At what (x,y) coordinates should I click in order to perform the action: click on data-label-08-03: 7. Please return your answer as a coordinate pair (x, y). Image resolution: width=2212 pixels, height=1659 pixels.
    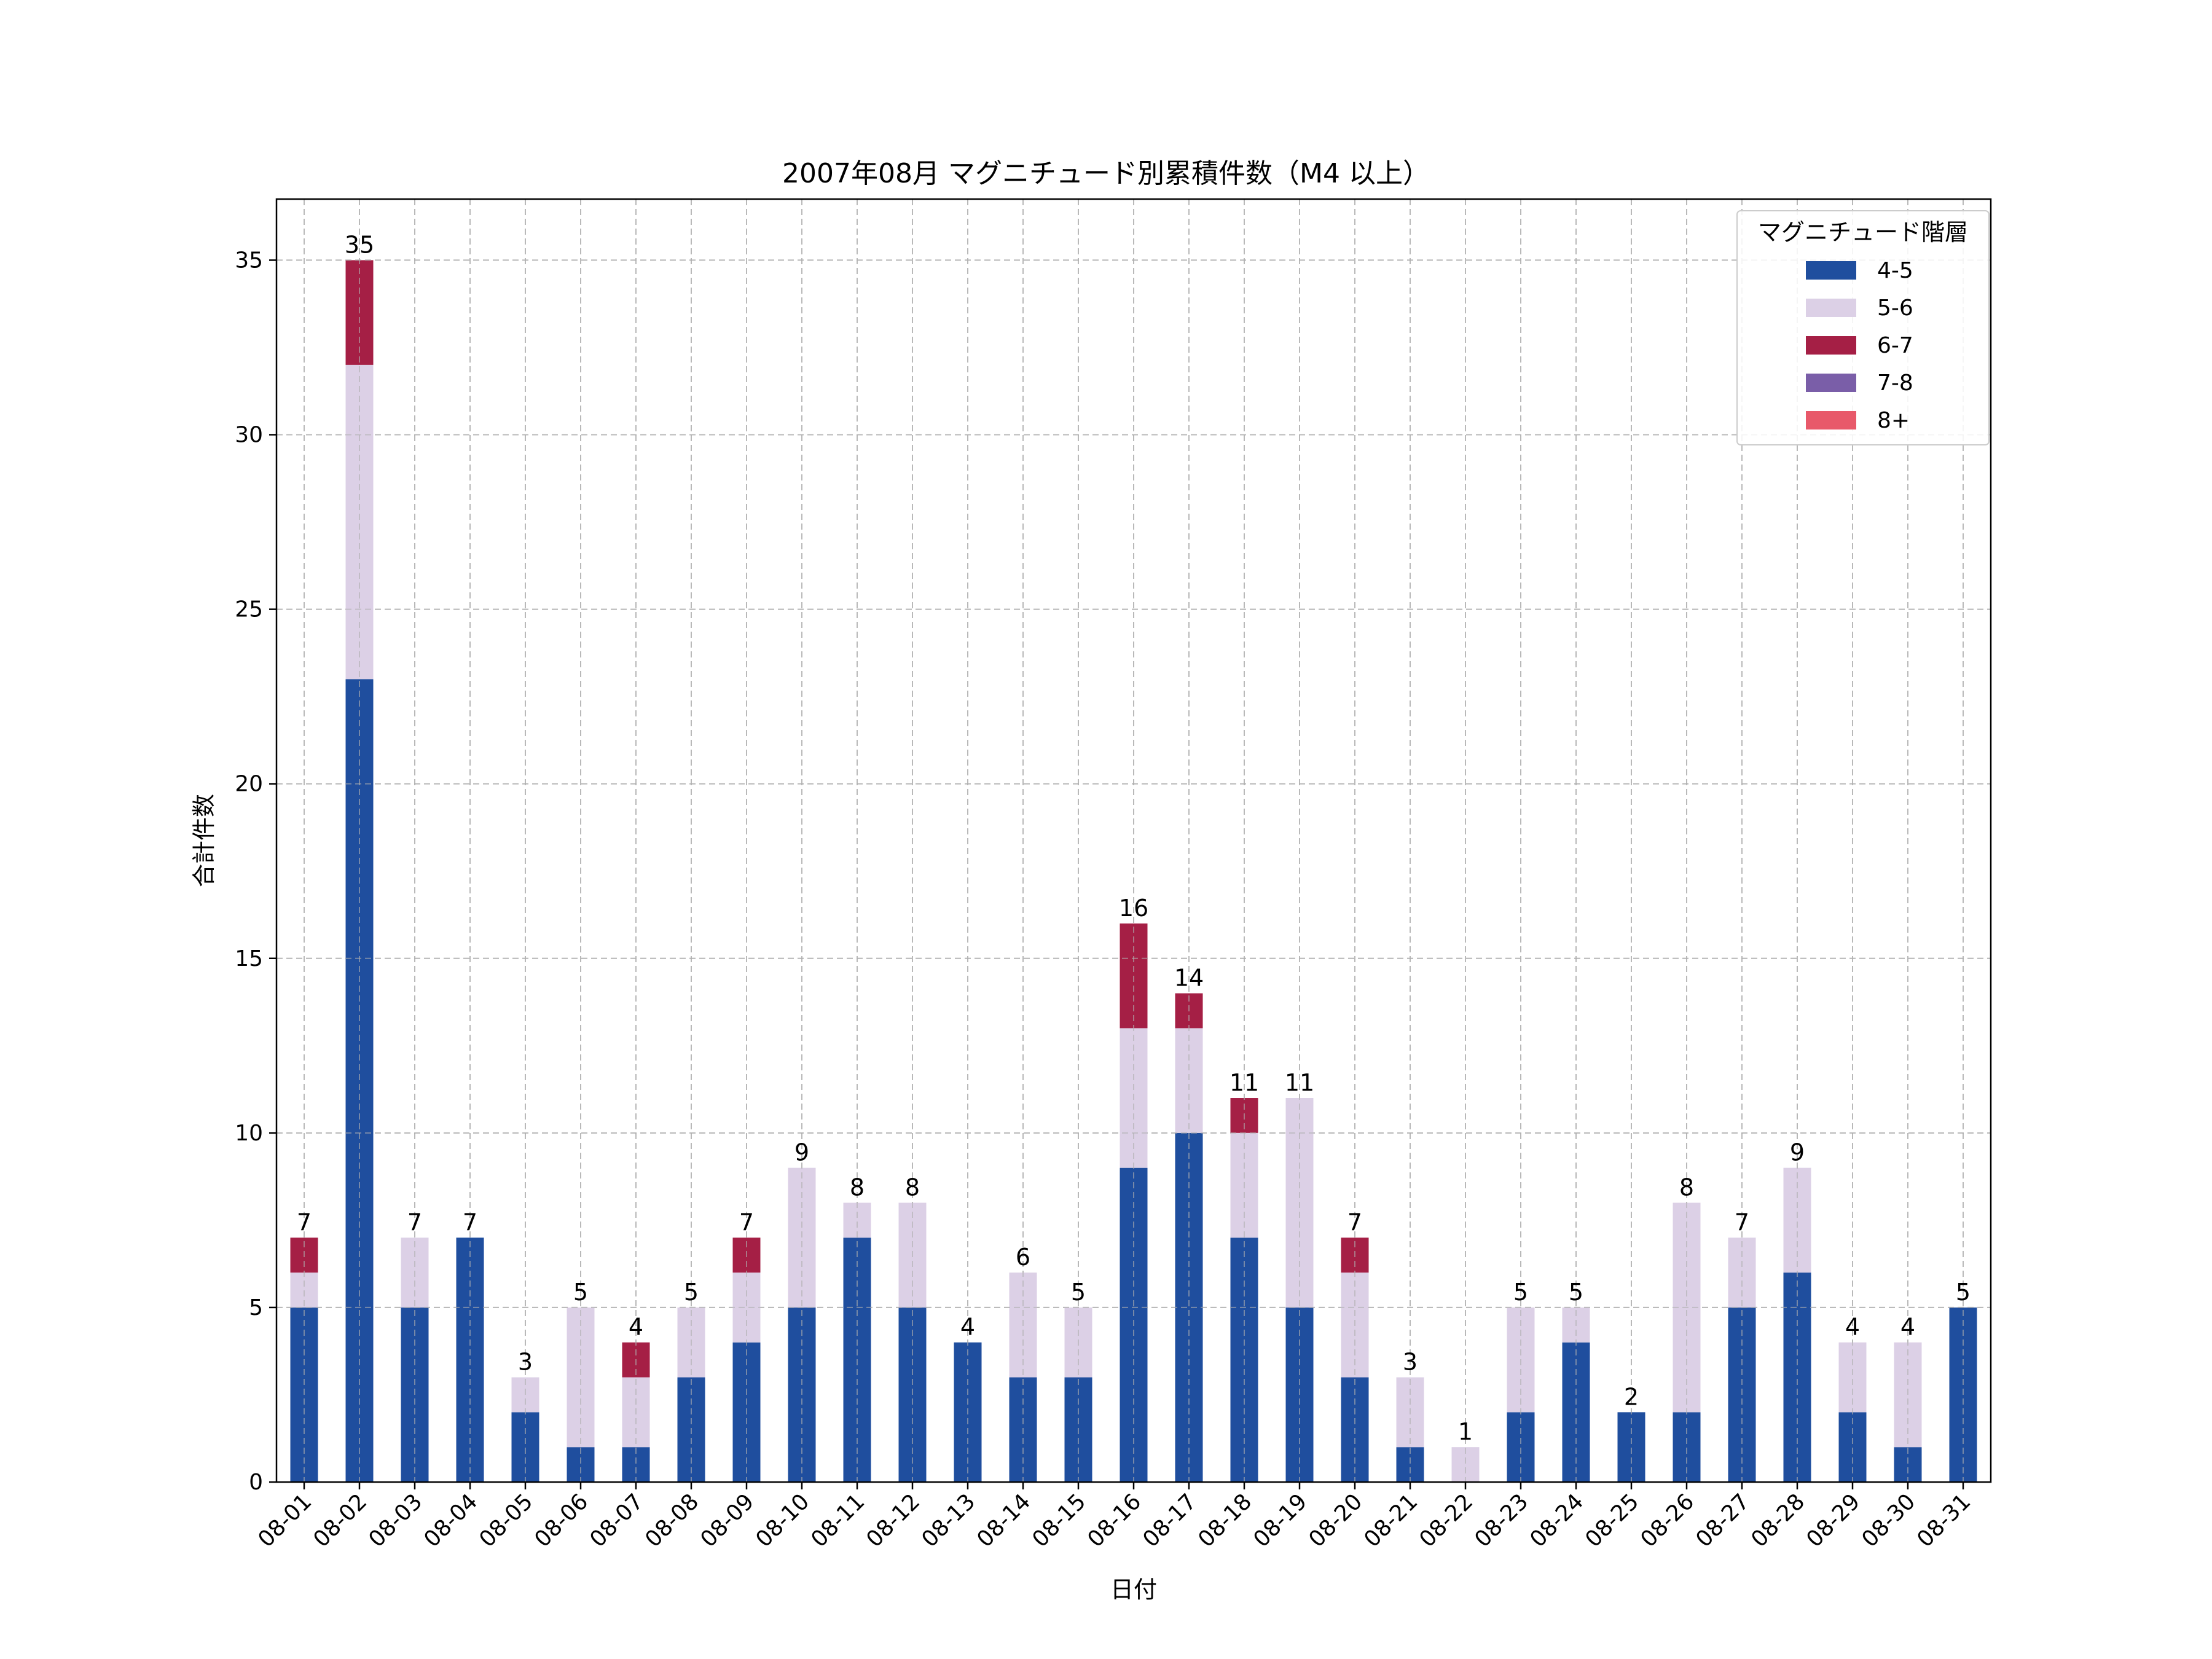
    Looking at the image, I should click on (414, 1222).